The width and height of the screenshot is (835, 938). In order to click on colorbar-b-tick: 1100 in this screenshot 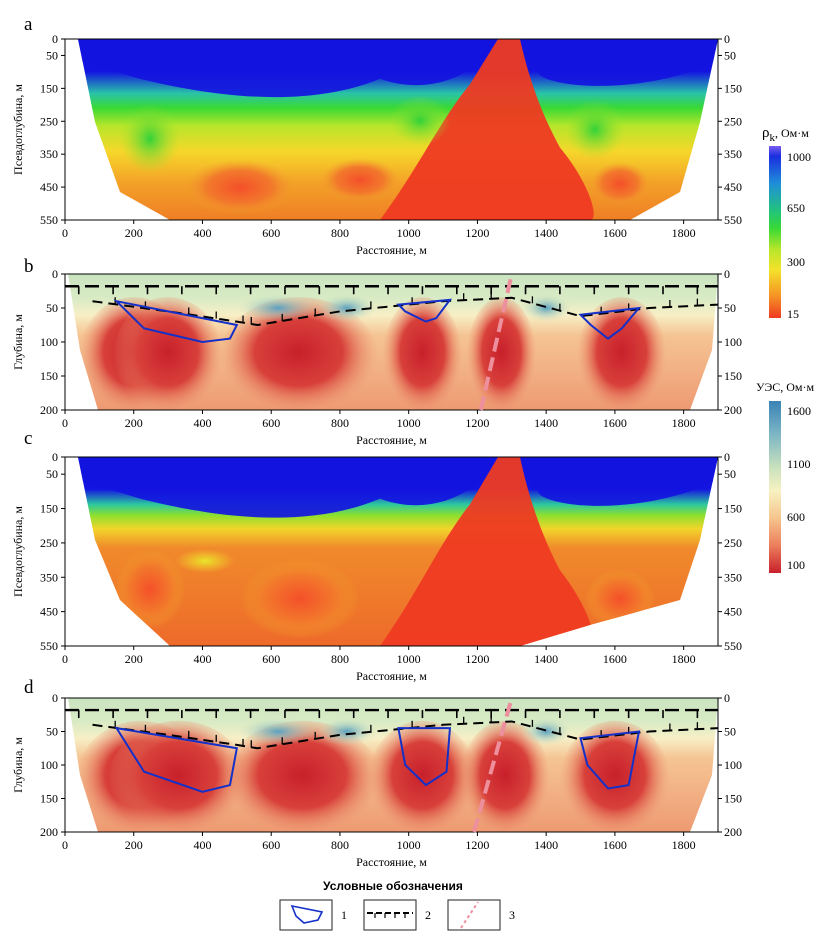, I will do `click(799, 464)`.